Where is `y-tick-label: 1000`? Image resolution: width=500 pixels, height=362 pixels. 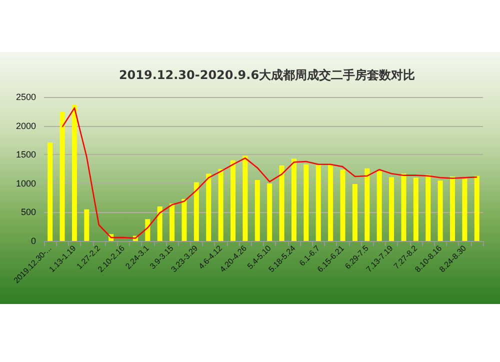 y-tick-label: 1000 is located at coordinates (26, 183).